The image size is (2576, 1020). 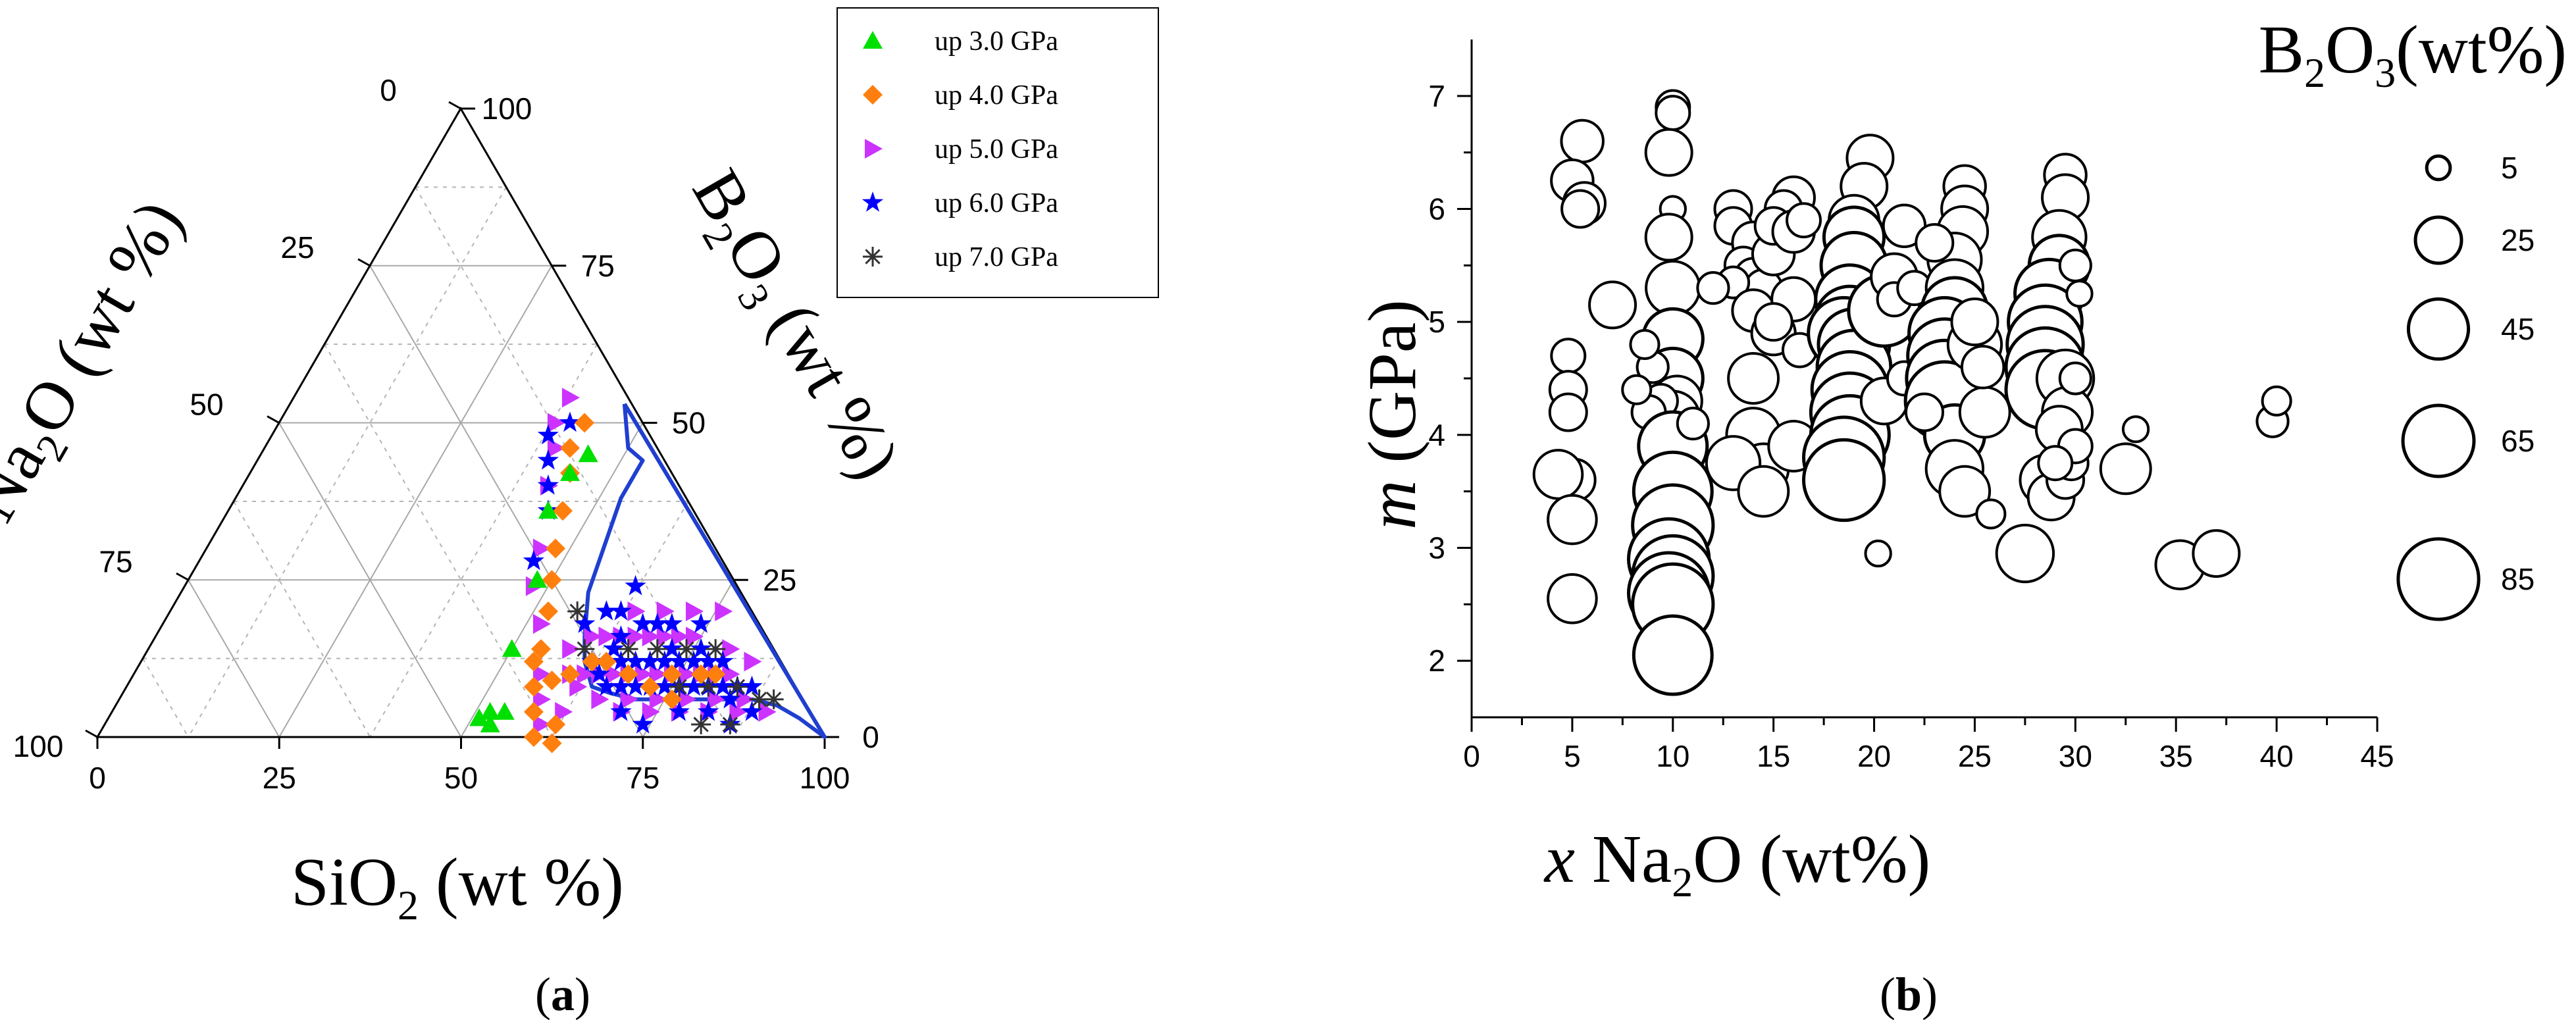 I want to click on tick-label-left: 0, so click(x=388, y=90).